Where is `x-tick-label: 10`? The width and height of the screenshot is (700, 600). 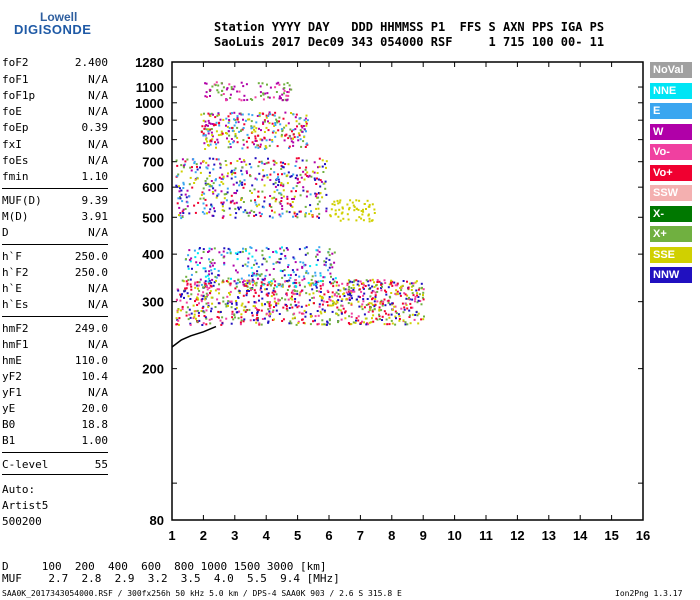 x-tick-label: 10 is located at coordinates (454, 535).